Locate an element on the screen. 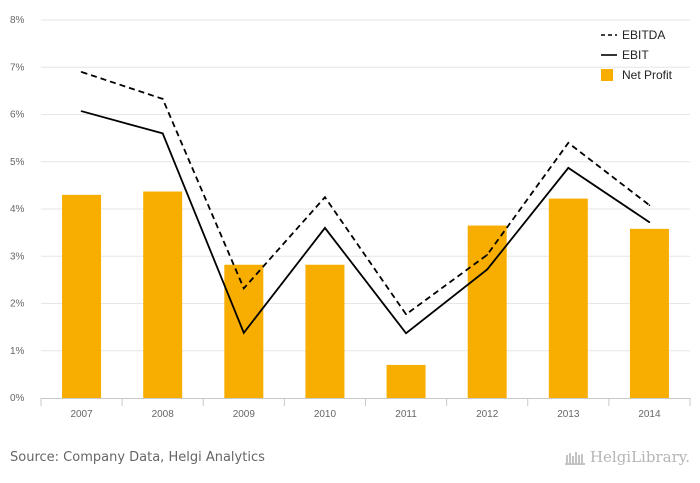 Image resolution: width=700 pixels, height=483 pixels. y-tick-label: 2% is located at coordinates (17, 304).